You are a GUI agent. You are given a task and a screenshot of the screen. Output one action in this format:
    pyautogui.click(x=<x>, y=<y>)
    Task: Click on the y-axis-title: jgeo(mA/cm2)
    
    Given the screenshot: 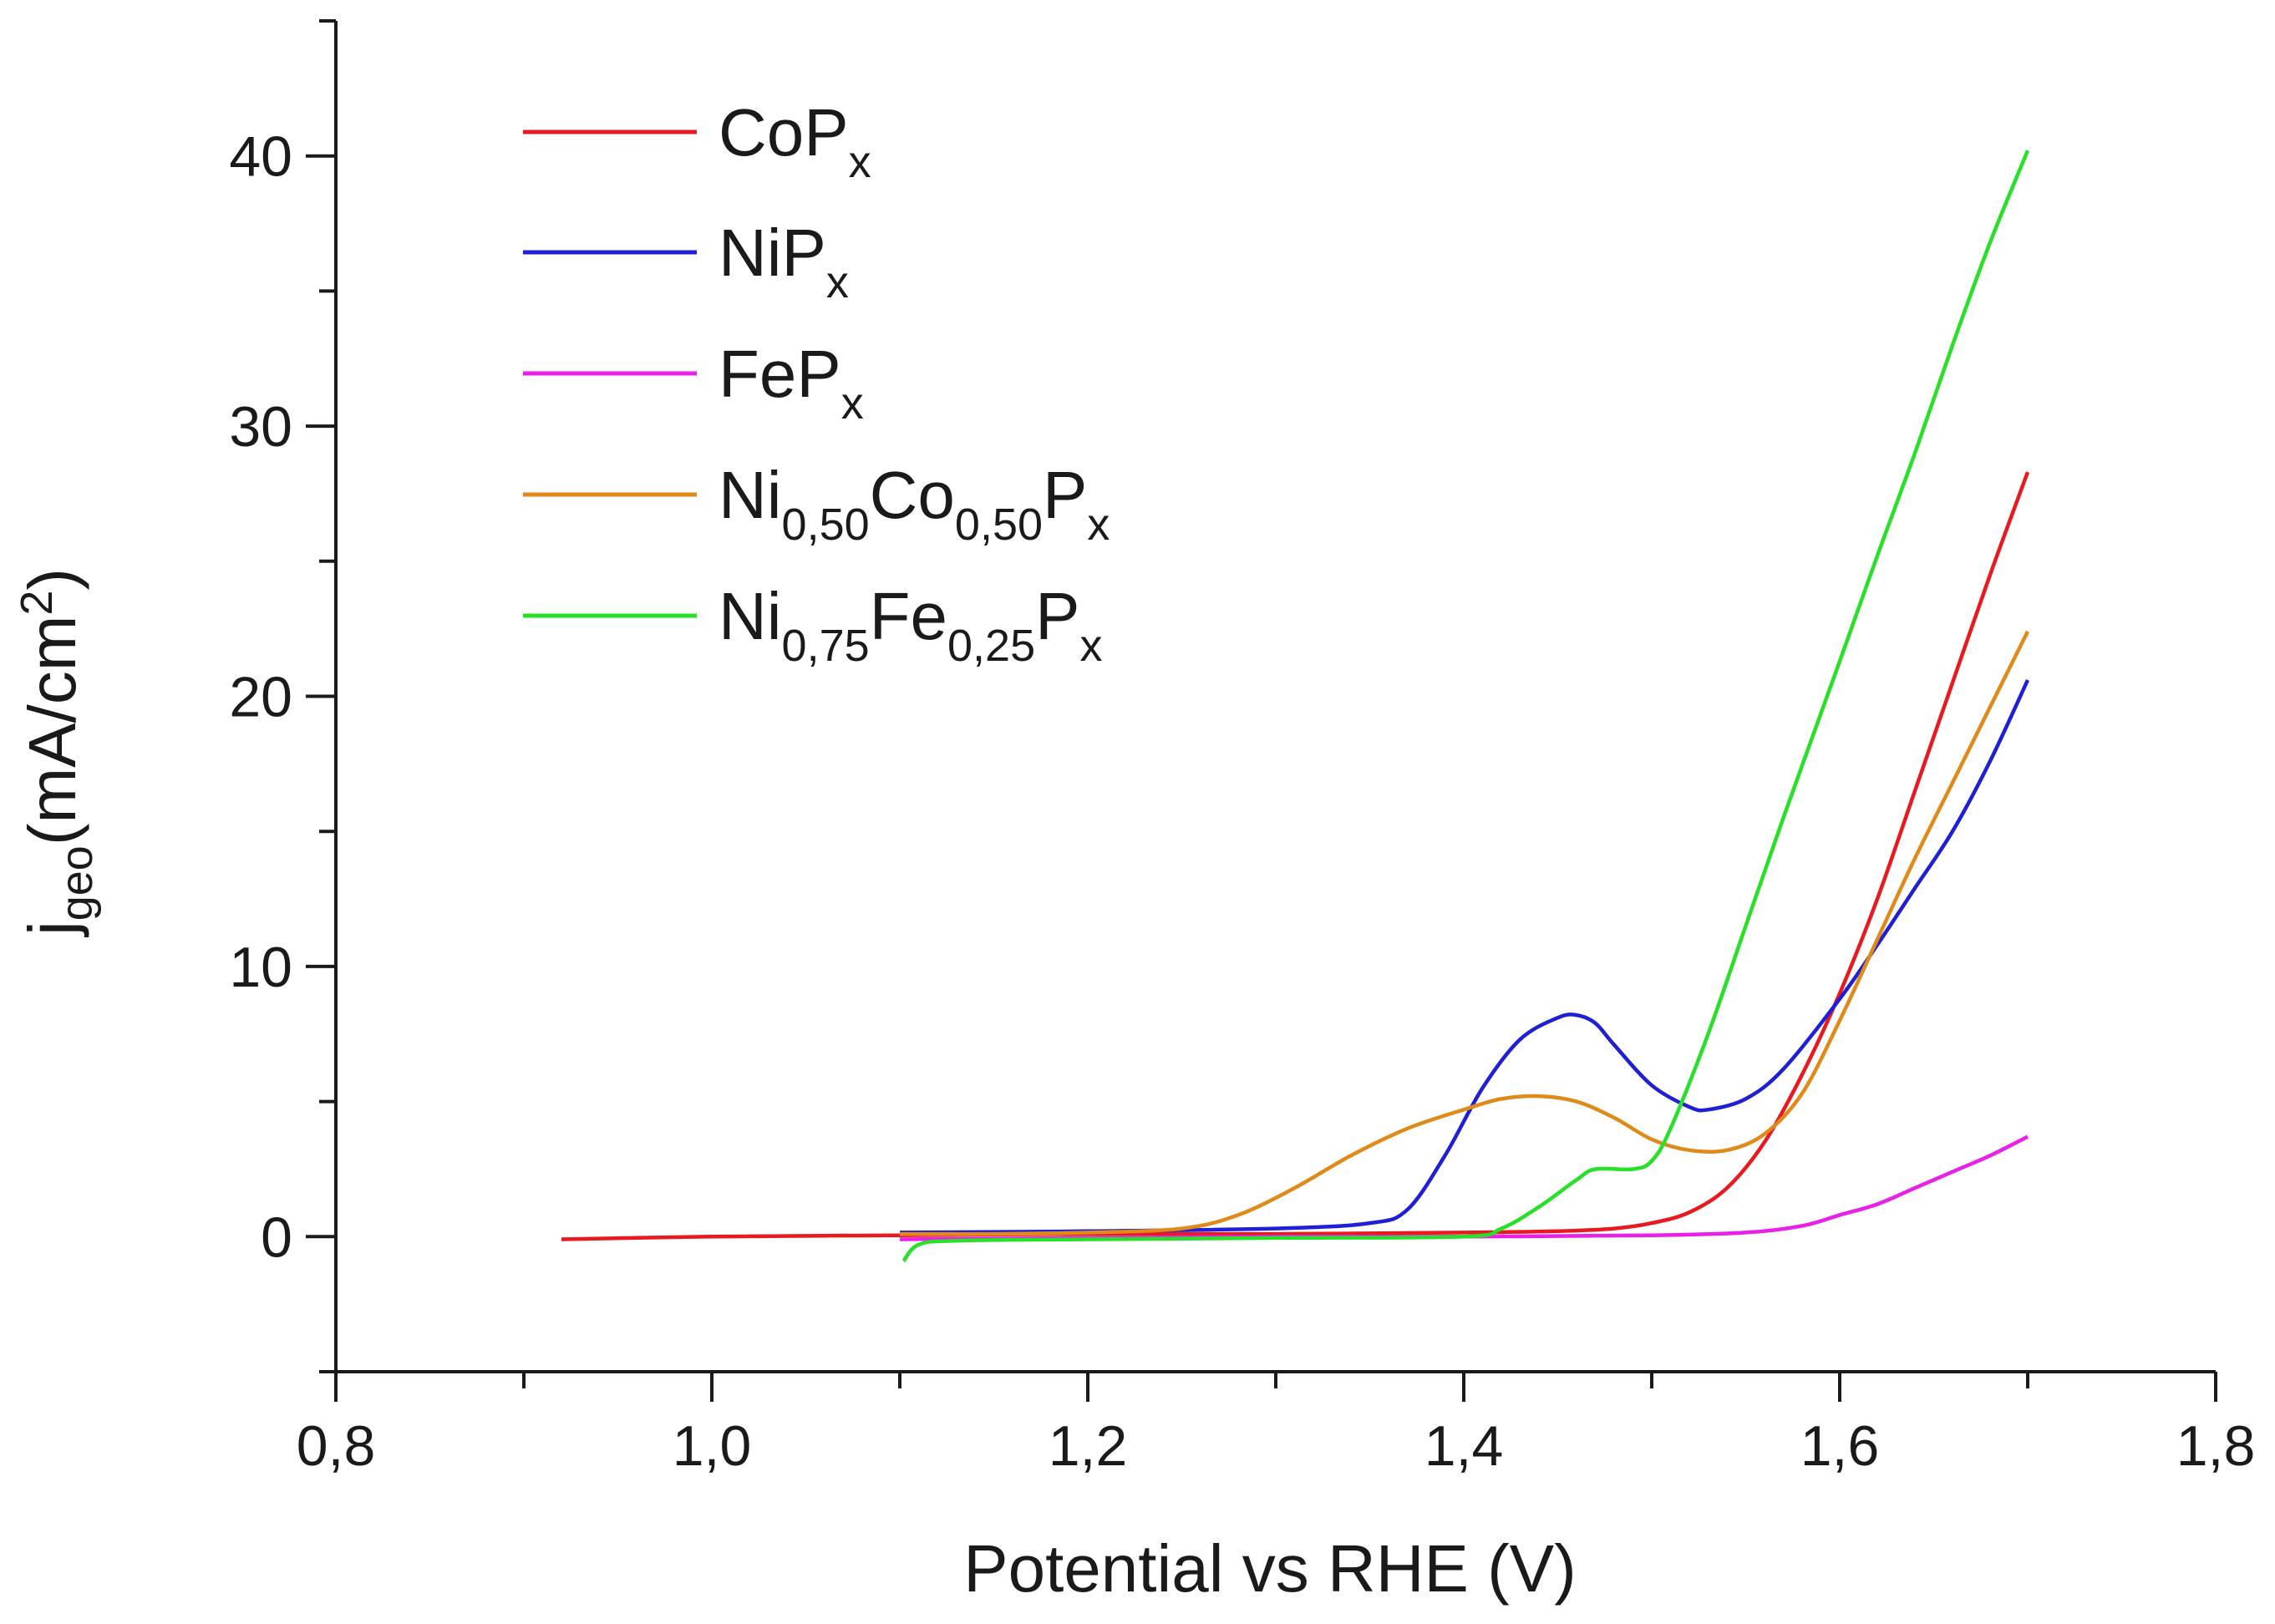 What is the action you would take?
    pyautogui.click(x=57, y=752)
    